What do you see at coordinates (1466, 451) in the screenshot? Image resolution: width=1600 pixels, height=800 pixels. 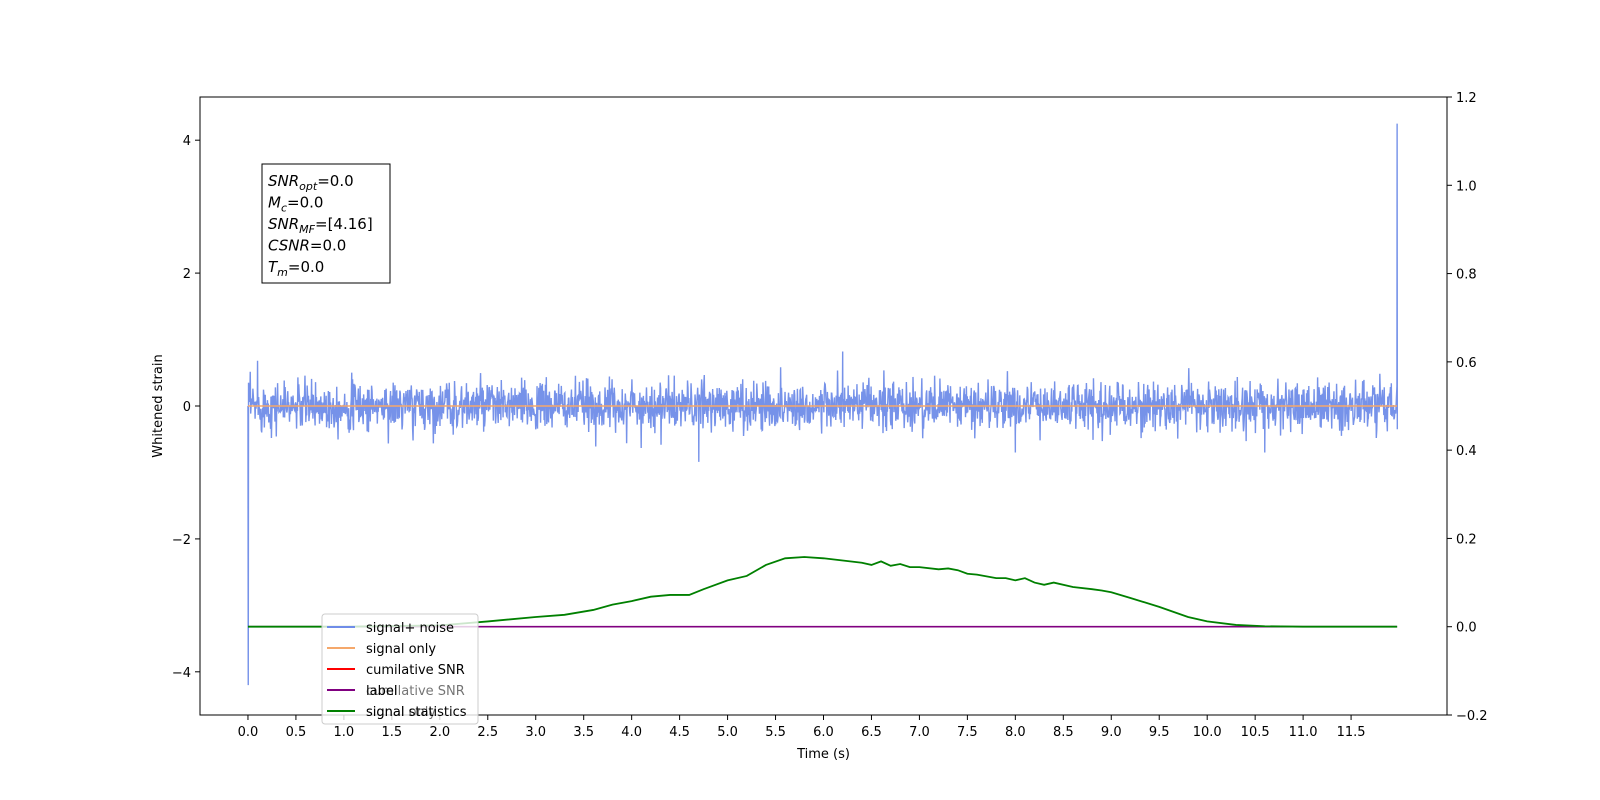 I see `y-right-tick-label: 0.4` at bounding box center [1466, 451].